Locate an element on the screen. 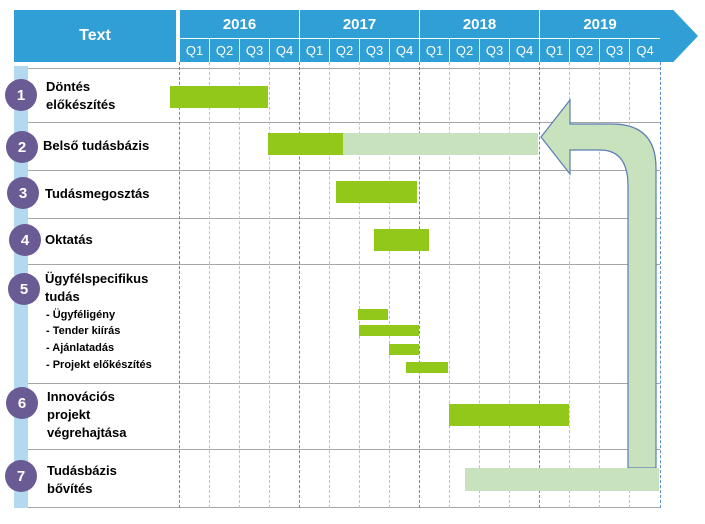  gantt-bar-knowledge-base-expansion is located at coordinates (562, 479).